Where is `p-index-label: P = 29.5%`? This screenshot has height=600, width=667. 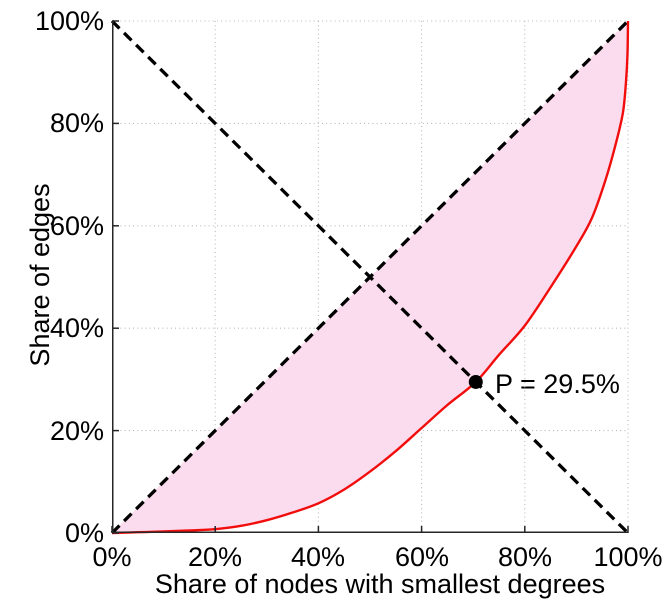 p-index-label: P = 29.5% is located at coordinates (557, 384).